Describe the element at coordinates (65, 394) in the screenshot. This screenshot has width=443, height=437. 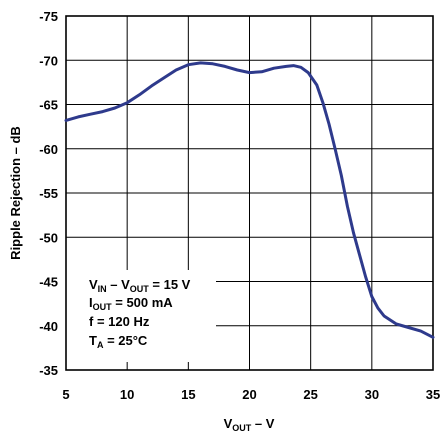
I see `x-tick-label: 5` at that location.